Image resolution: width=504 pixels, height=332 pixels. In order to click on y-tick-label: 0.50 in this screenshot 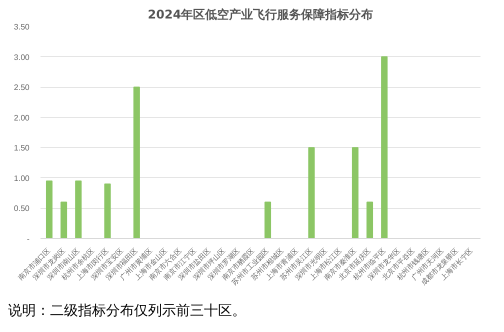, I will do `click(22, 209)`.